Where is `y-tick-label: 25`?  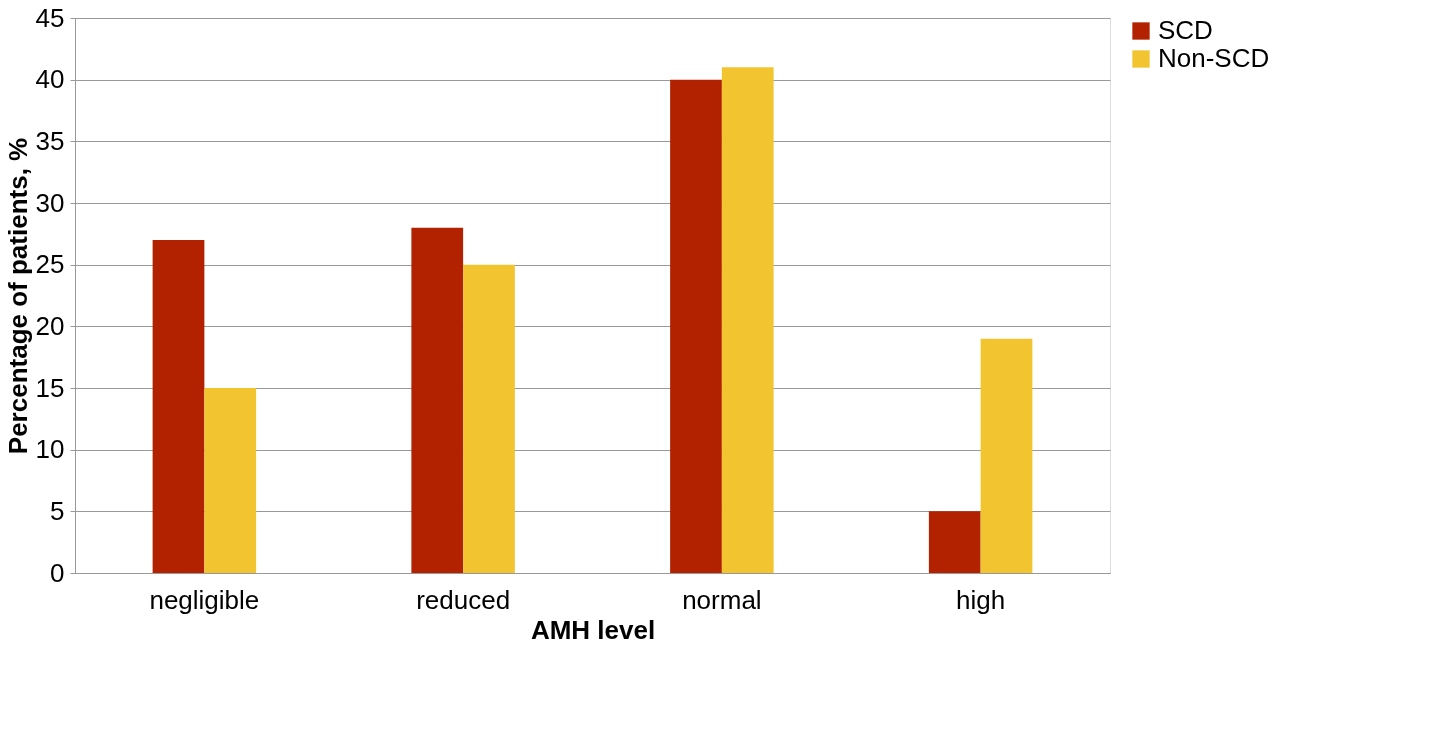 y-tick-label: 25 is located at coordinates (50, 264).